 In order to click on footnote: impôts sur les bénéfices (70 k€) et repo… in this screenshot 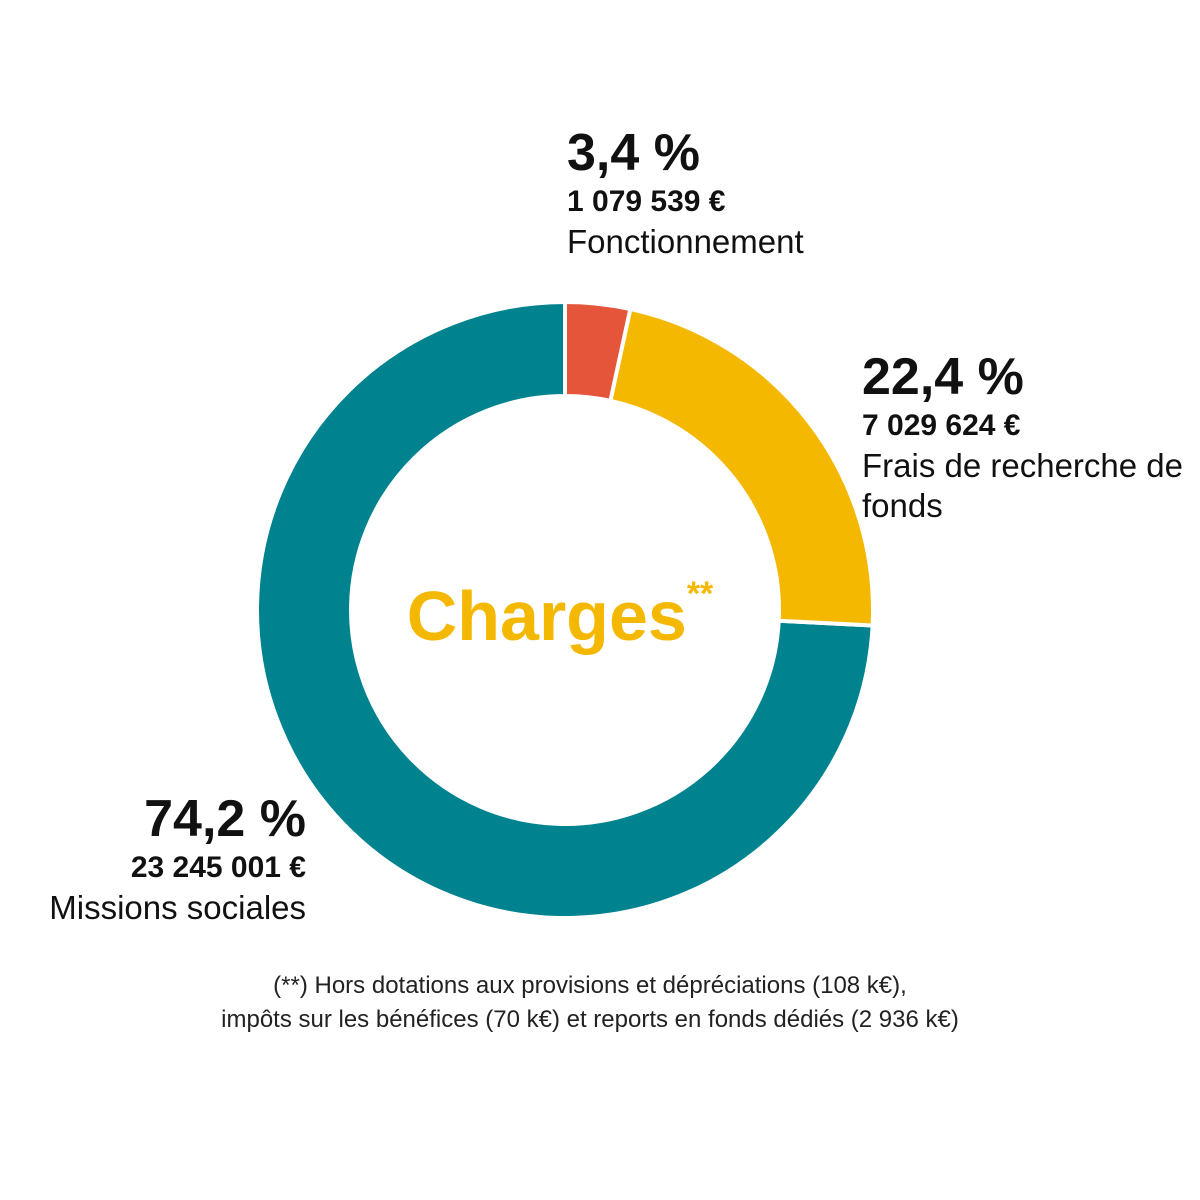, I will do `click(590, 1019)`.